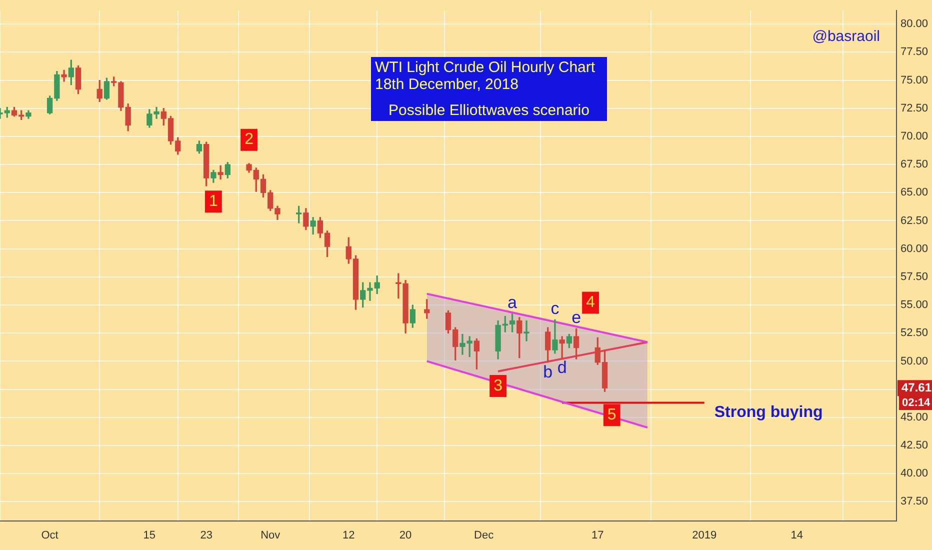 This screenshot has width=932, height=550. I want to click on annotation: 2, so click(249, 139).